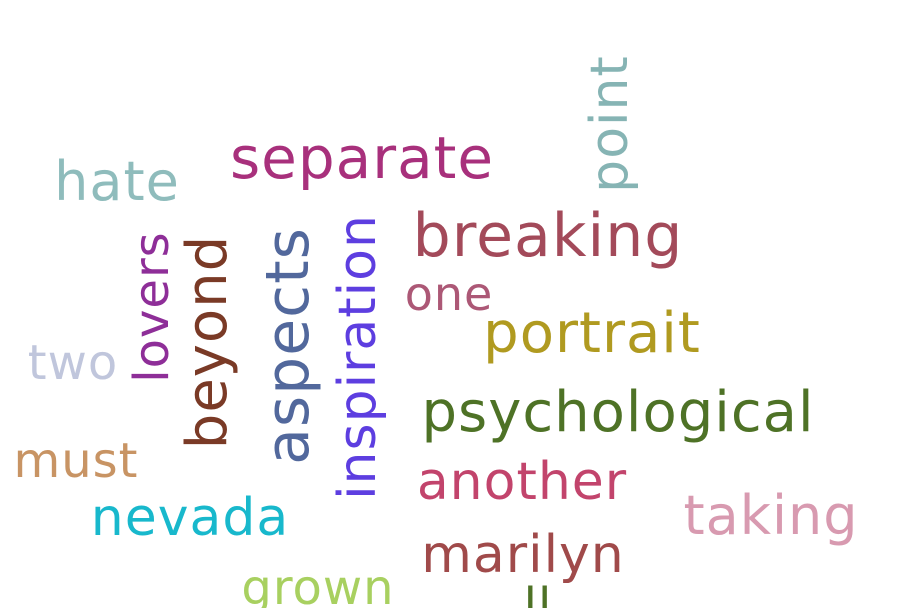  What do you see at coordinates (522, 482) in the screenshot?
I see `word-another: another` at bounding box center [522, 482].